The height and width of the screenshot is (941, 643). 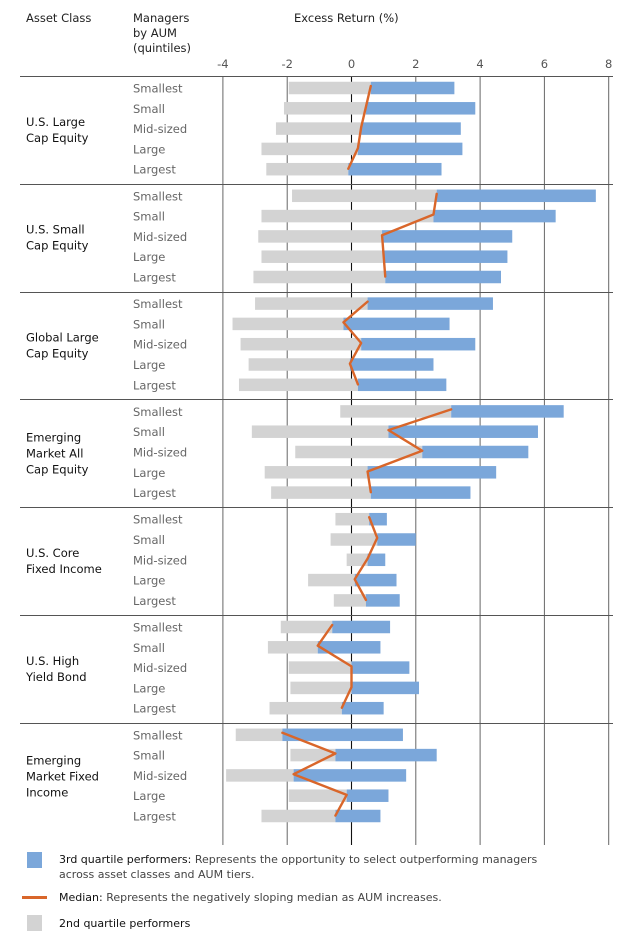 What do you see at coordinates (34, 923) in the screenshot?
I see `second-quartile-swatch` at bounding box center [34, 923].